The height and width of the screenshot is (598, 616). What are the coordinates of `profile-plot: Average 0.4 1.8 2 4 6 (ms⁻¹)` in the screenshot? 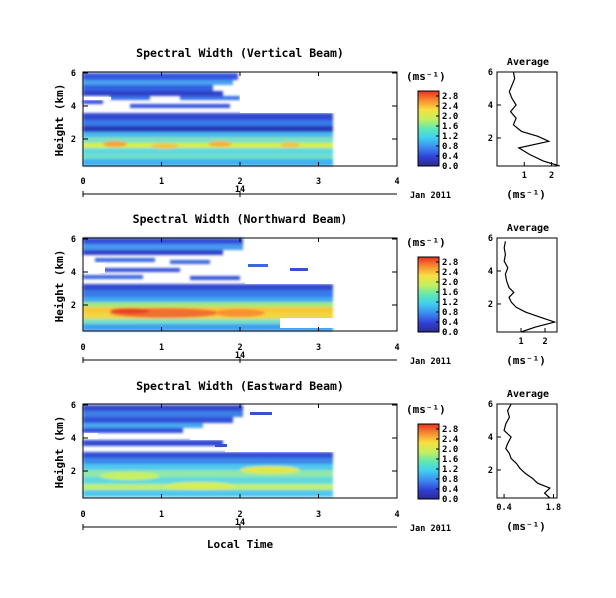 It's located at (524, 461).